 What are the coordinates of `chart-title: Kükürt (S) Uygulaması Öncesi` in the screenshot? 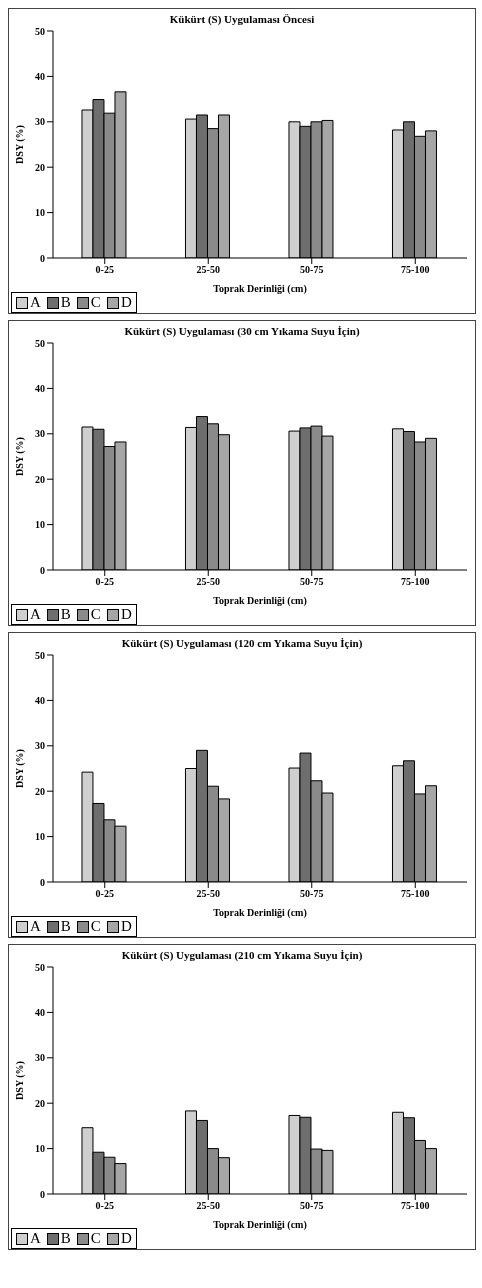 It's located at (242, 18).